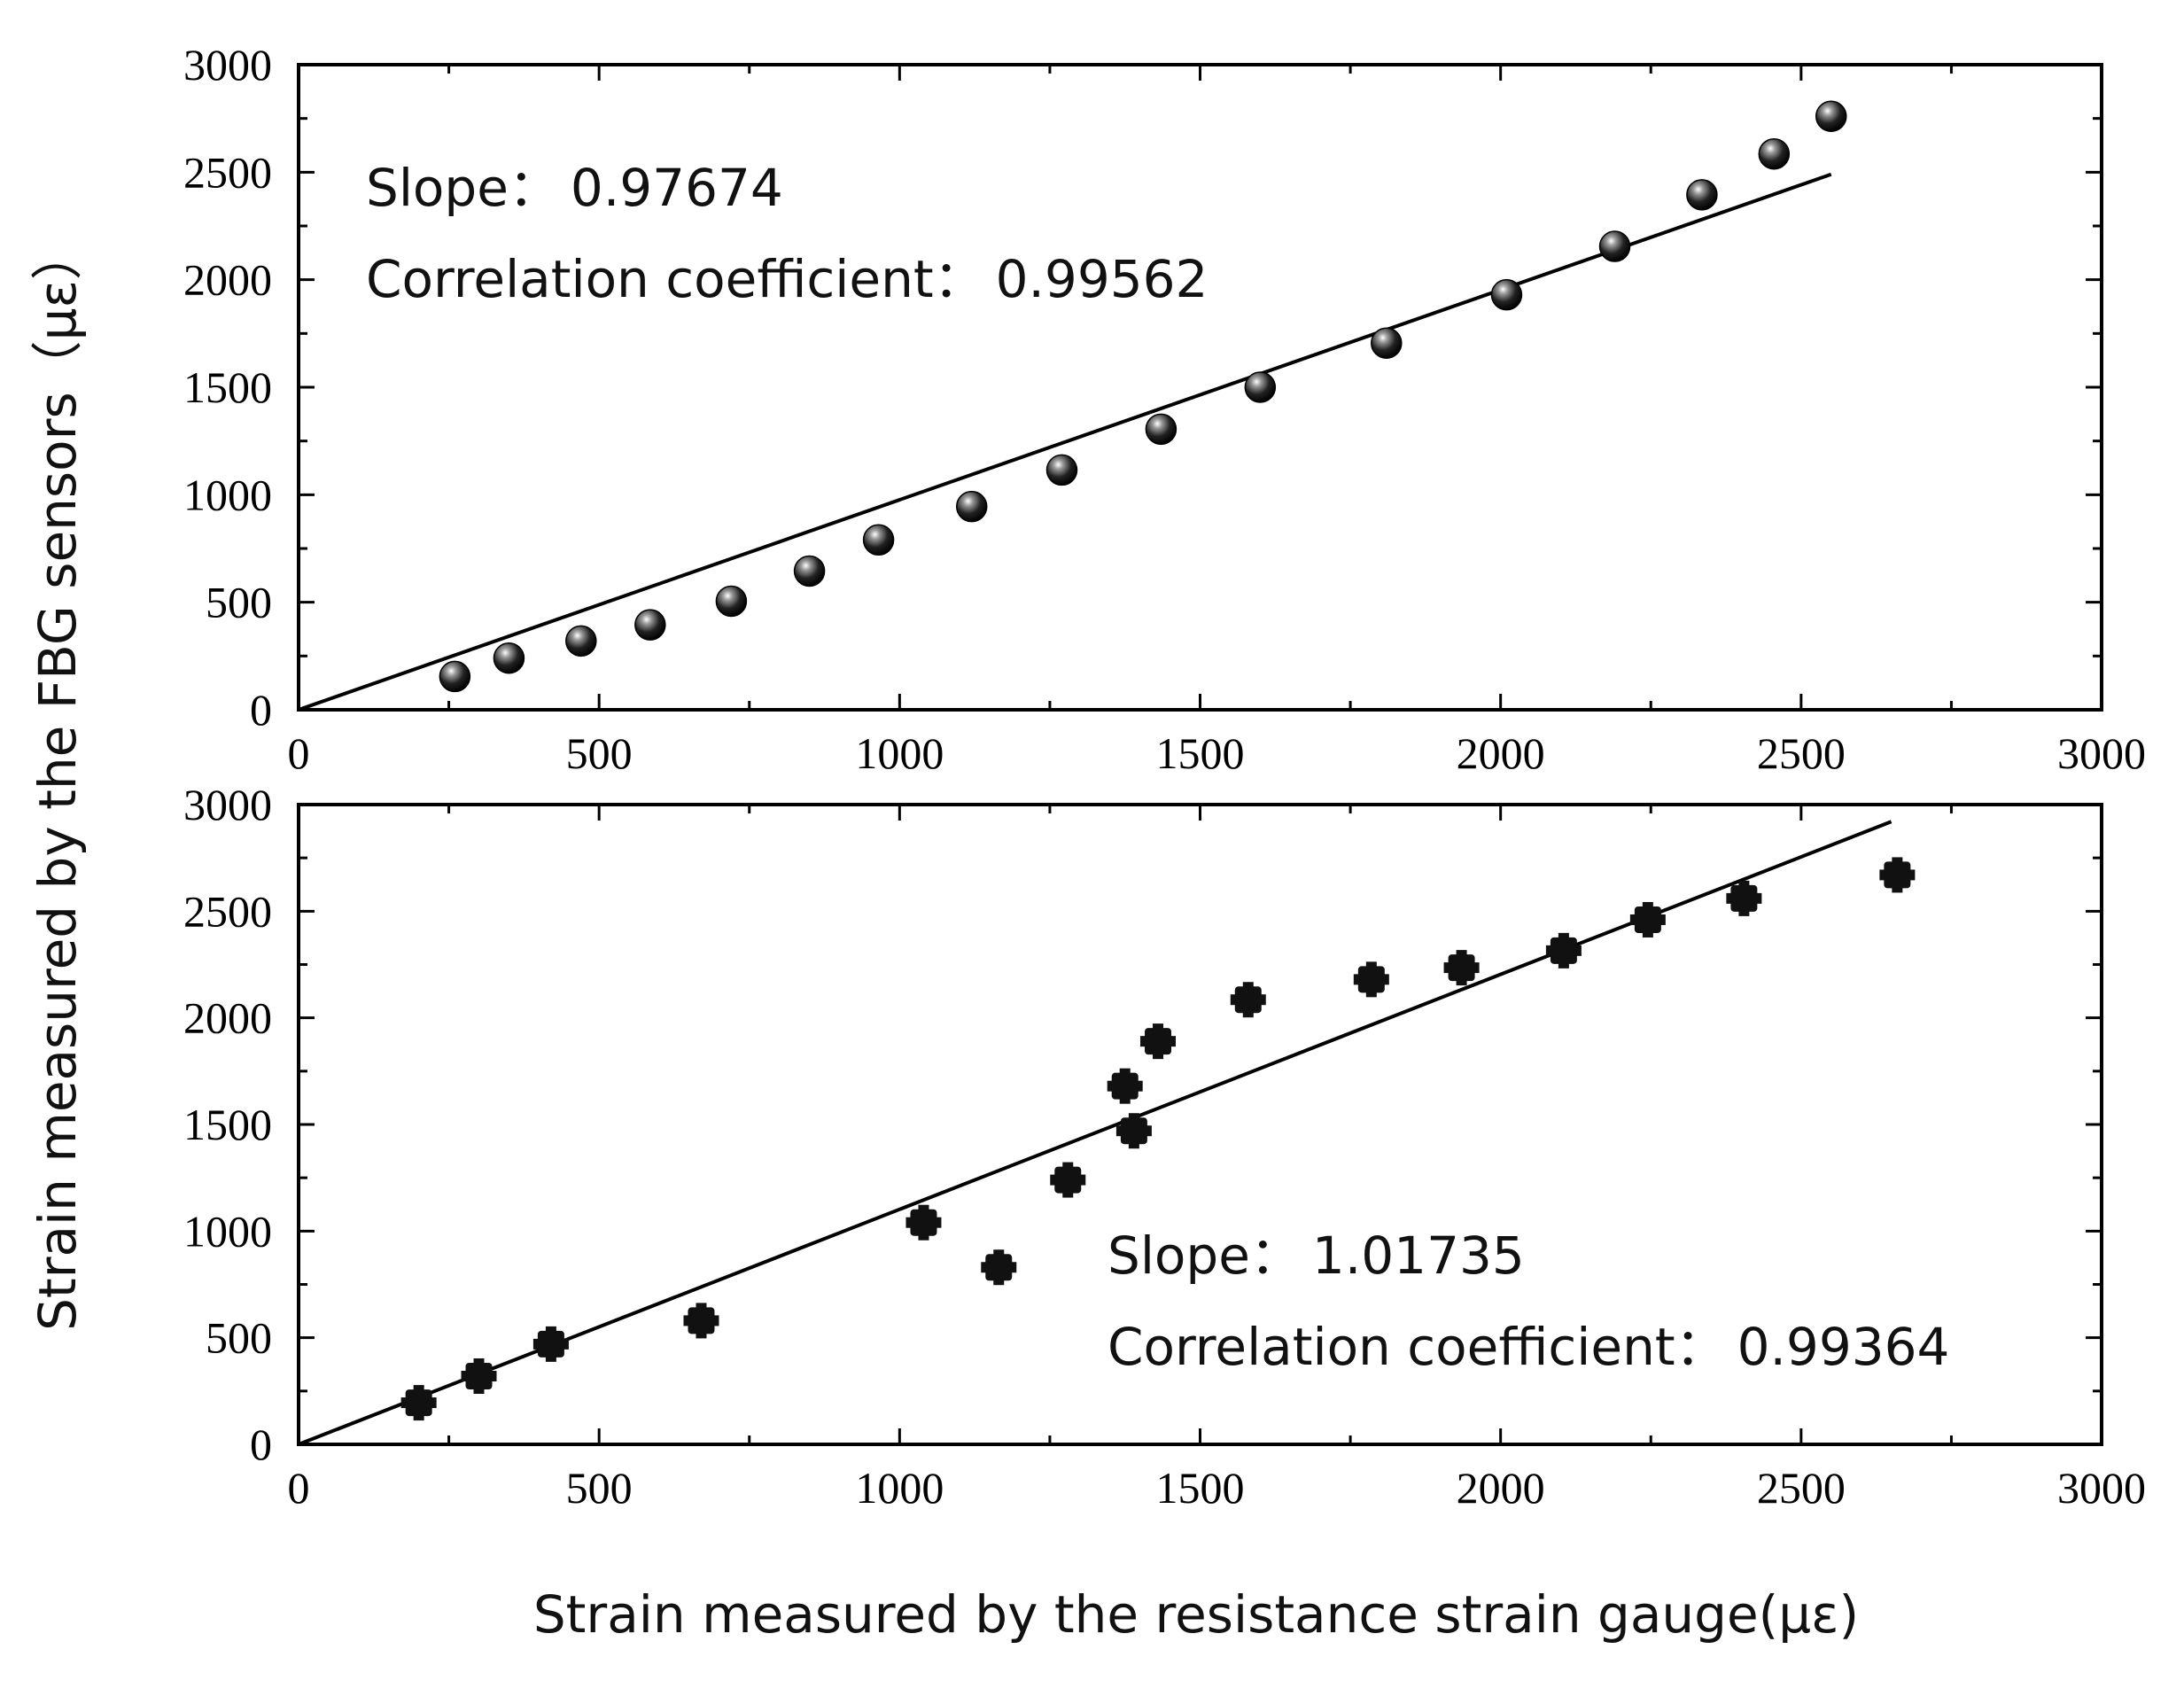 This screenshot has height=1696, width=2184. What do you see at coordinates (599, 753) in the screenshot?
I see `top-x-tick-label: 500` at bounding box center [599, 753].